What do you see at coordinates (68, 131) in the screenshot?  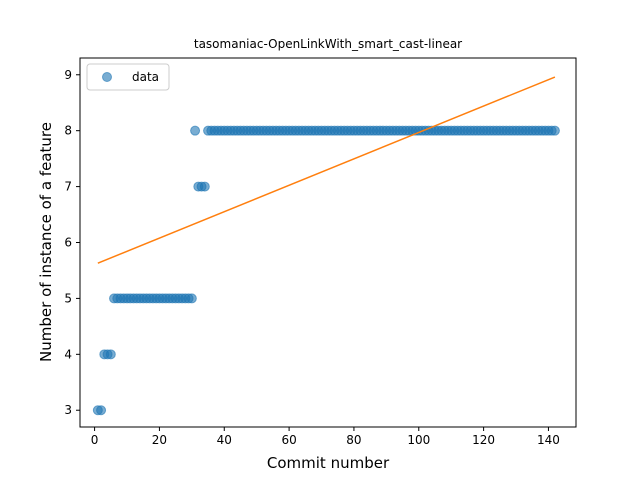 I see `y-tick-label: 8` at bounding box center [68, 131].